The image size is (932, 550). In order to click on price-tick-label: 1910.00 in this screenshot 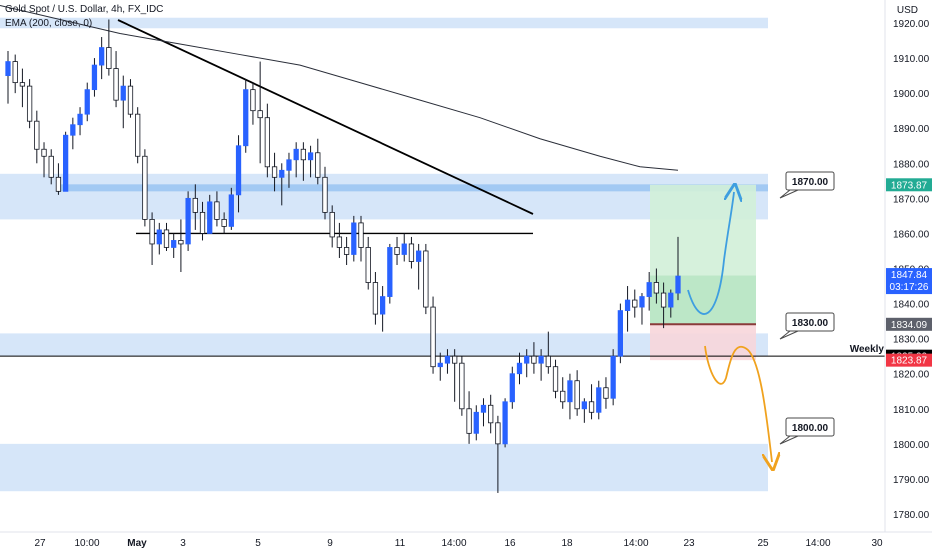, I will do `click(911, 59)`.